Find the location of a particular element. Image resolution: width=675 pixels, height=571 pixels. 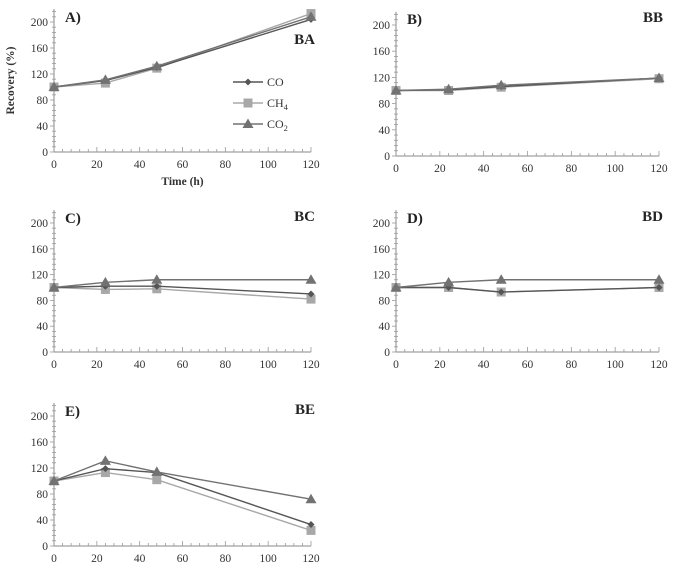

series-ch4 is located at coordinates (527, 290).